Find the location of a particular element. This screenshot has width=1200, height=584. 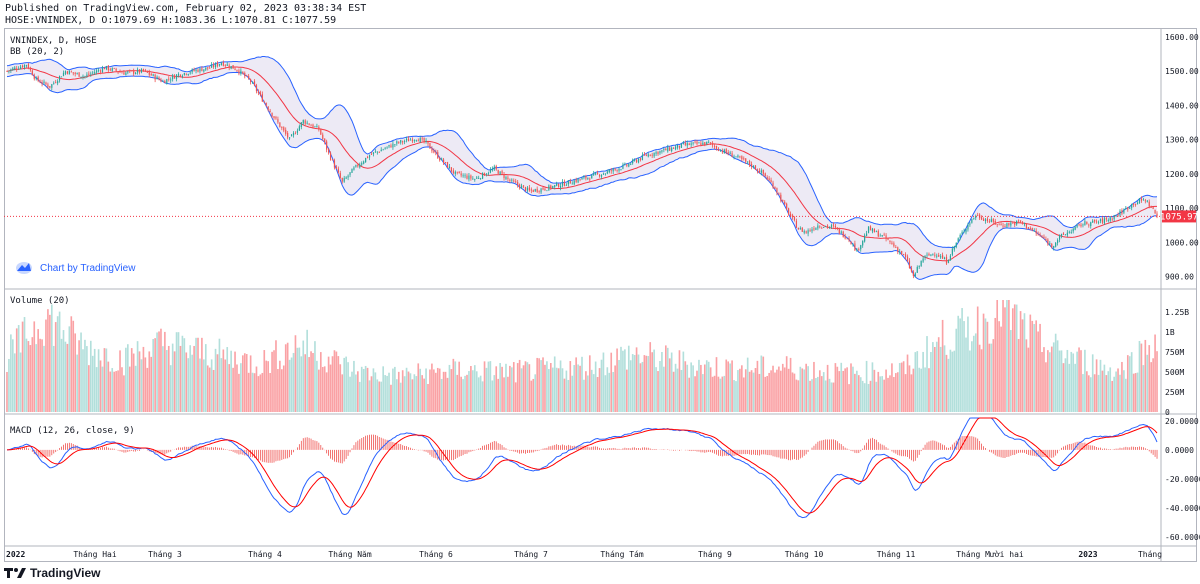

chart-by-tradingview-badge: Chart by TradingView is located at coordinates (76, 268).